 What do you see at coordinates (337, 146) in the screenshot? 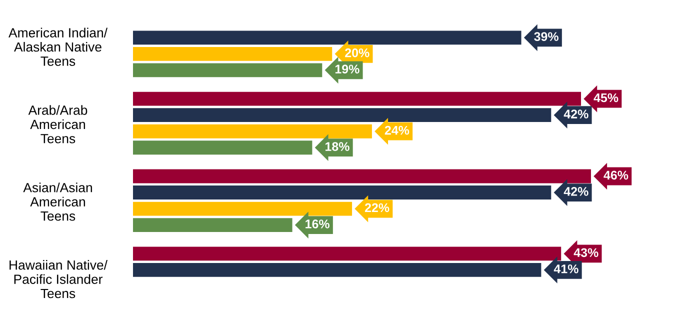
I see `data-label: 18%` at bounding box center [337, 146].